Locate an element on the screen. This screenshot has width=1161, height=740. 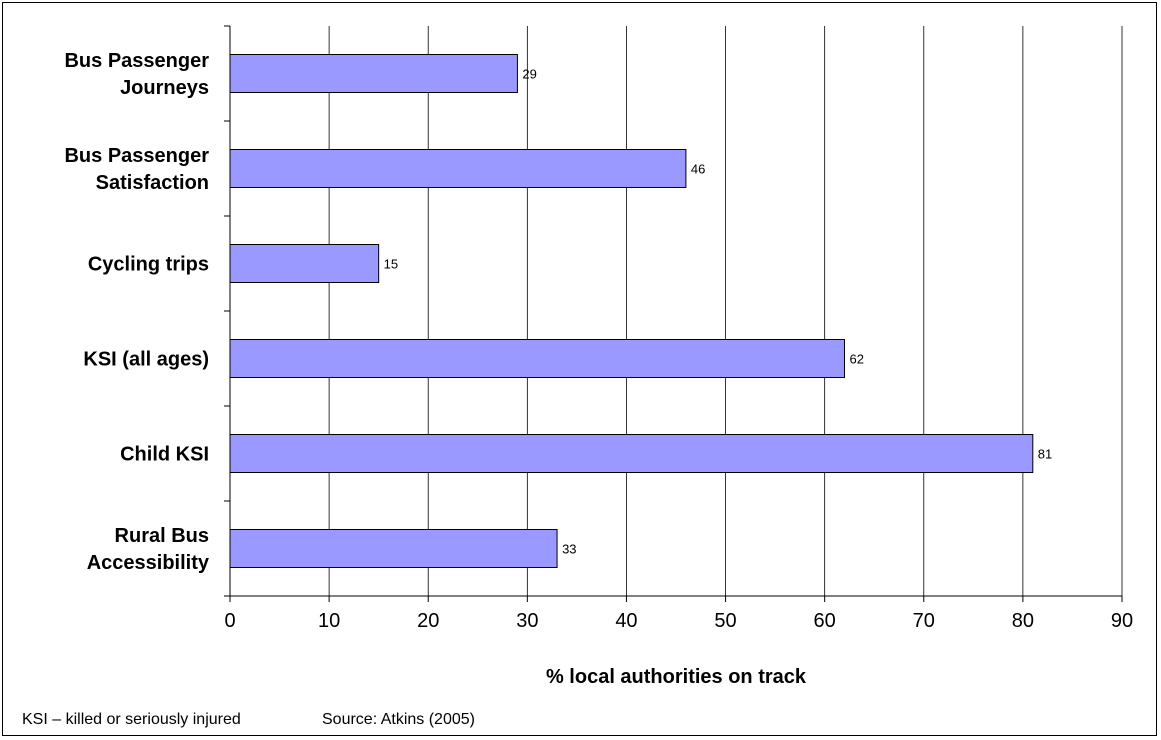
category-label: Accessibility is located at coordinates (148, 563).